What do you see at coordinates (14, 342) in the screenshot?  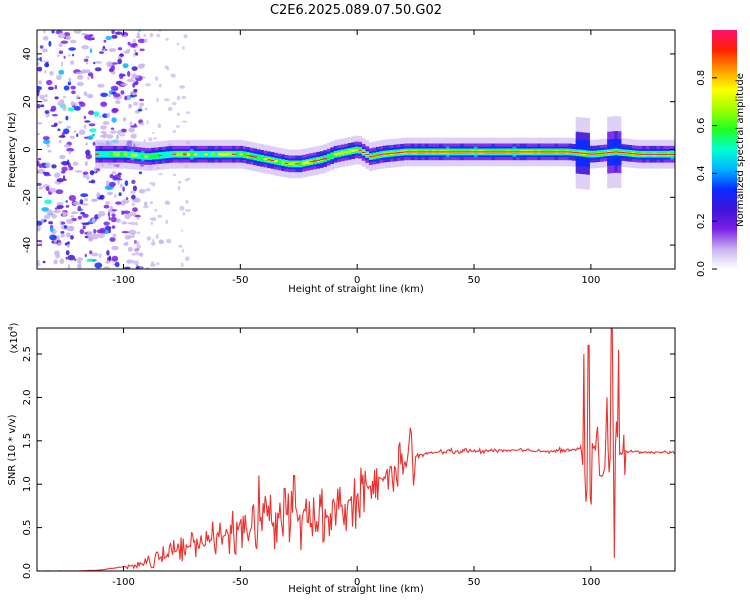 I see `snr-y-multiplier-base: (x10` at bounding box center [14, 342].